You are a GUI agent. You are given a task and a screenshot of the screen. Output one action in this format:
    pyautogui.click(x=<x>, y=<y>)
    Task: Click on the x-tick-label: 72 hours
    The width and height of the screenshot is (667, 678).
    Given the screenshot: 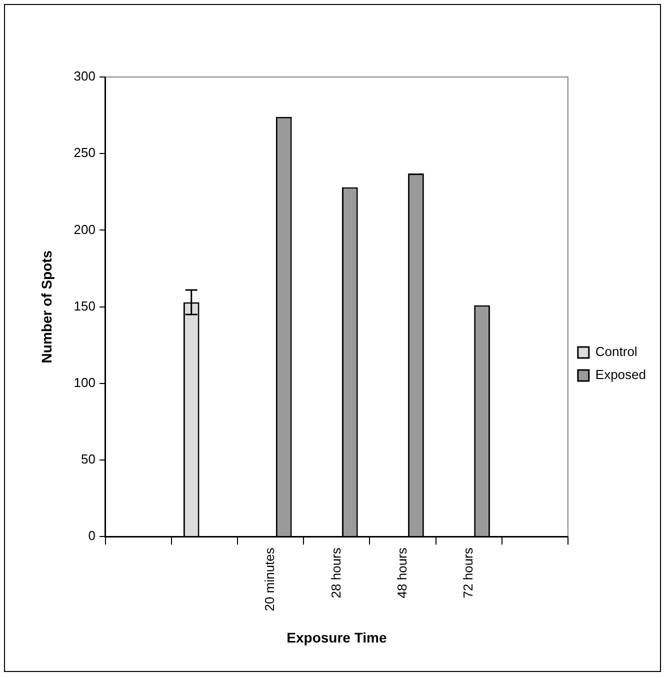 What is the action you would take?
    pyautogui.click(x=468, y=572)
    